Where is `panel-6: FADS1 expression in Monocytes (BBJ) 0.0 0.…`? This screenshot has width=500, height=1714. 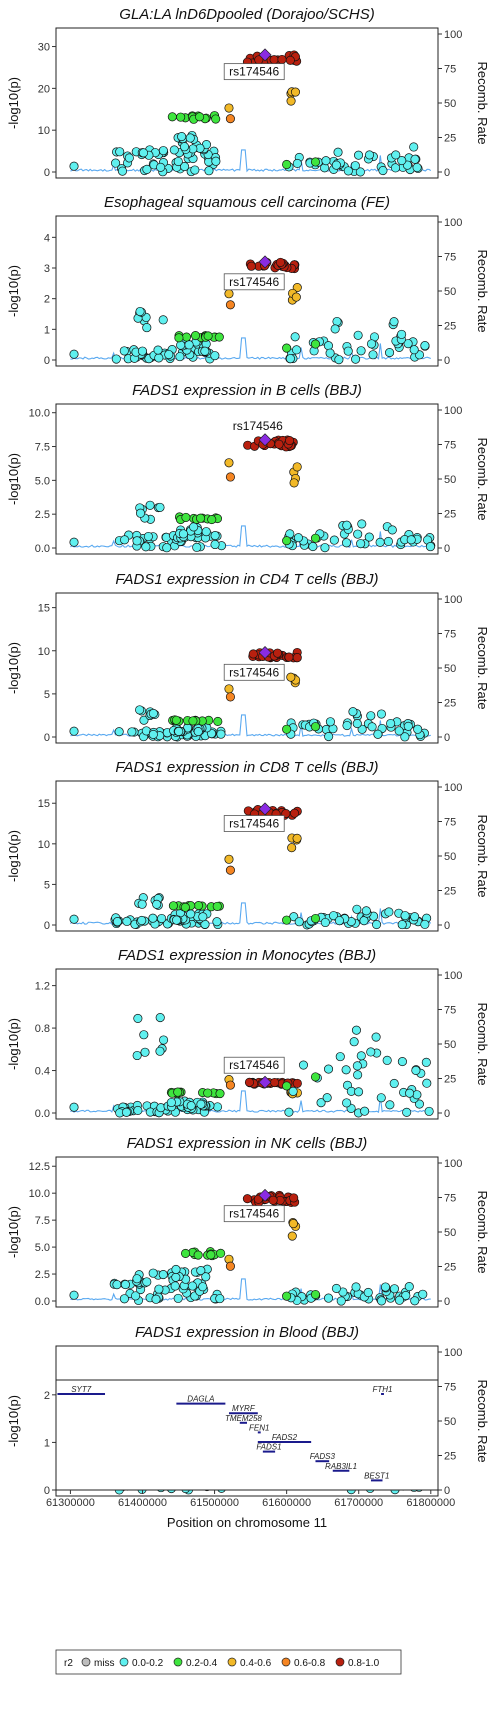
panel-6: FADS1 expression in Monocytes (BBJ) 0.0 0.… is located at coordinates (248, 1033).